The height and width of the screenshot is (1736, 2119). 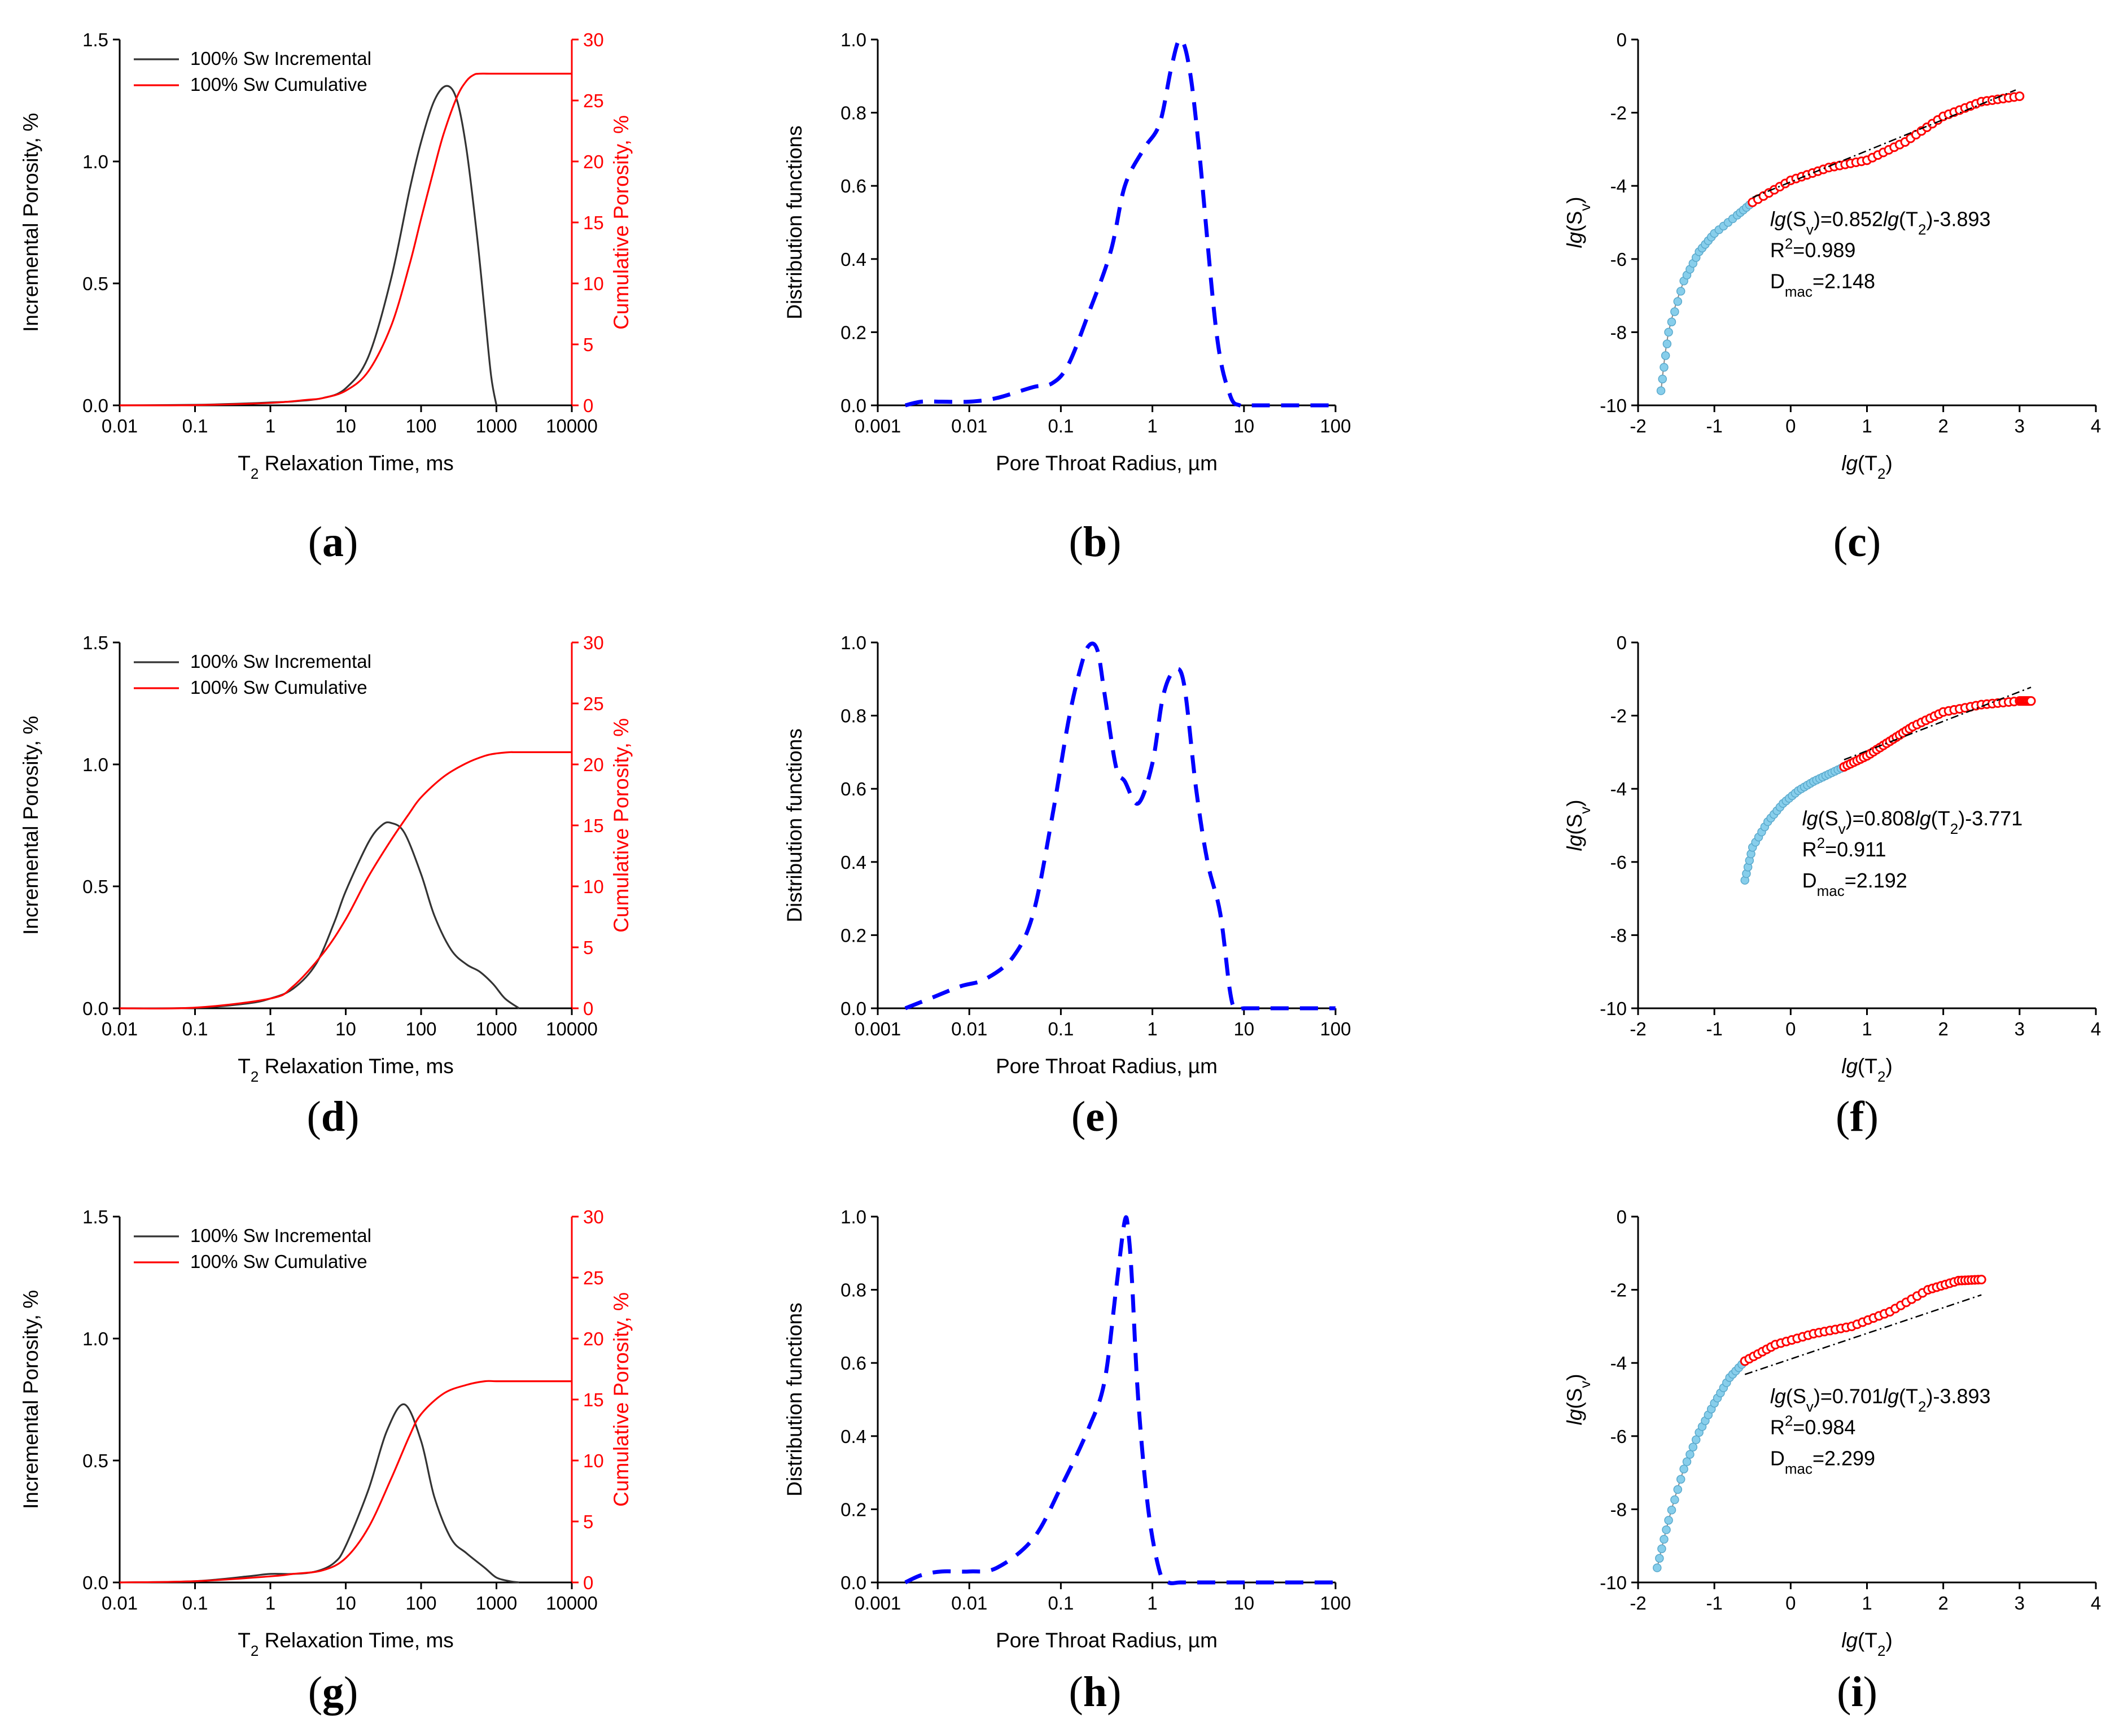 What do you see at coordinates (1922, 229) in the screenshot?
I see `ann-t-sub: 2` at bounding box center [1922, 229].